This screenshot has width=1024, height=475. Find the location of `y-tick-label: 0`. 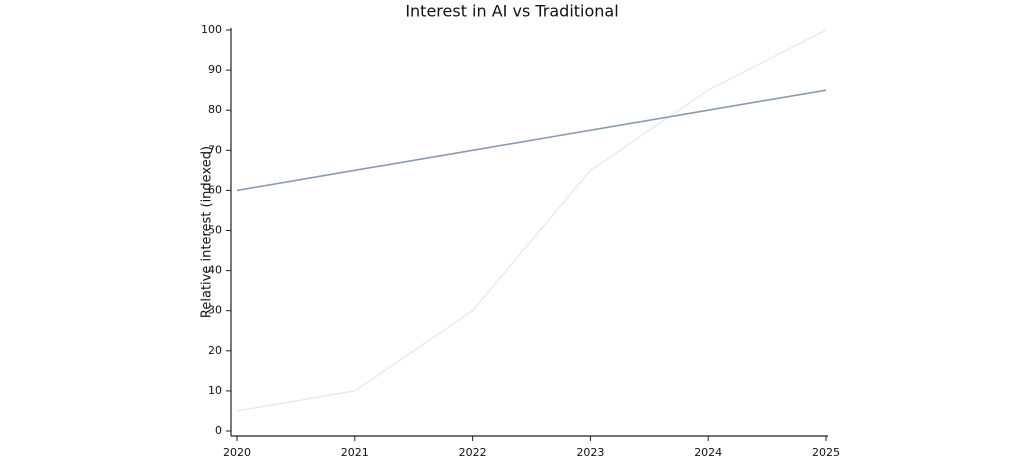

y-tick-label: 0 is located at coordinates (218, 430).